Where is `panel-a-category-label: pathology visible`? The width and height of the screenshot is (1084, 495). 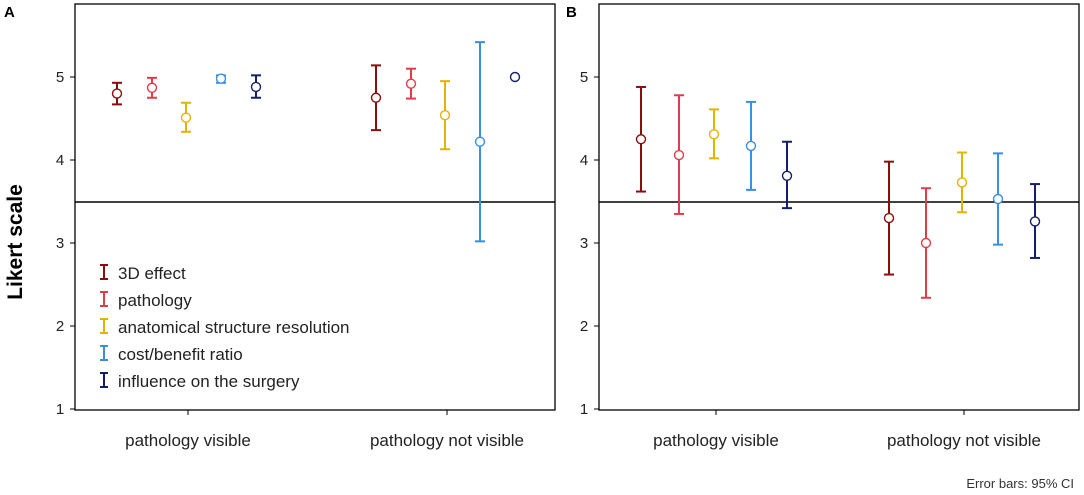 panel-a-category-label: pathology visible is located at coordinates (188, 440).